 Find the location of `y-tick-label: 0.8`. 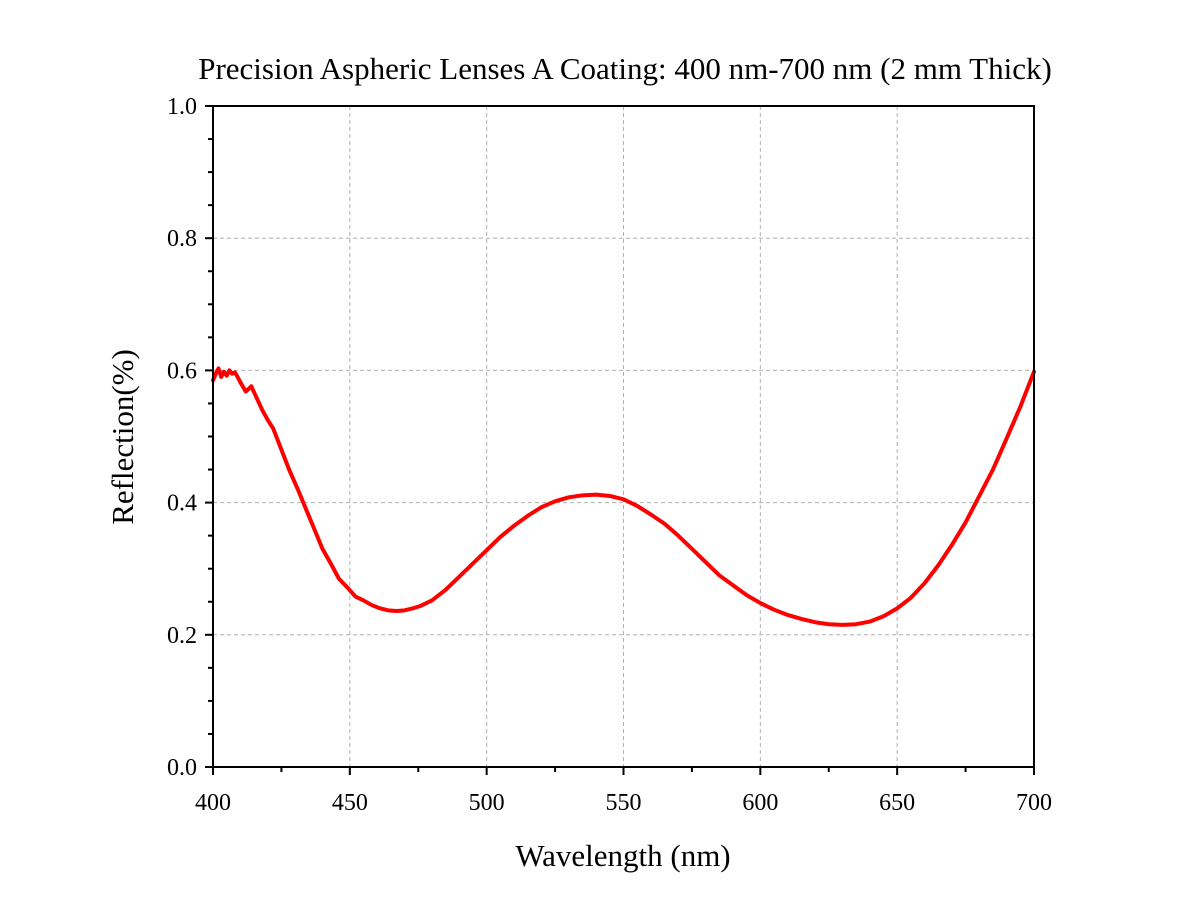

y-tick-label: 0.8 is located at coordinates (182, 239).